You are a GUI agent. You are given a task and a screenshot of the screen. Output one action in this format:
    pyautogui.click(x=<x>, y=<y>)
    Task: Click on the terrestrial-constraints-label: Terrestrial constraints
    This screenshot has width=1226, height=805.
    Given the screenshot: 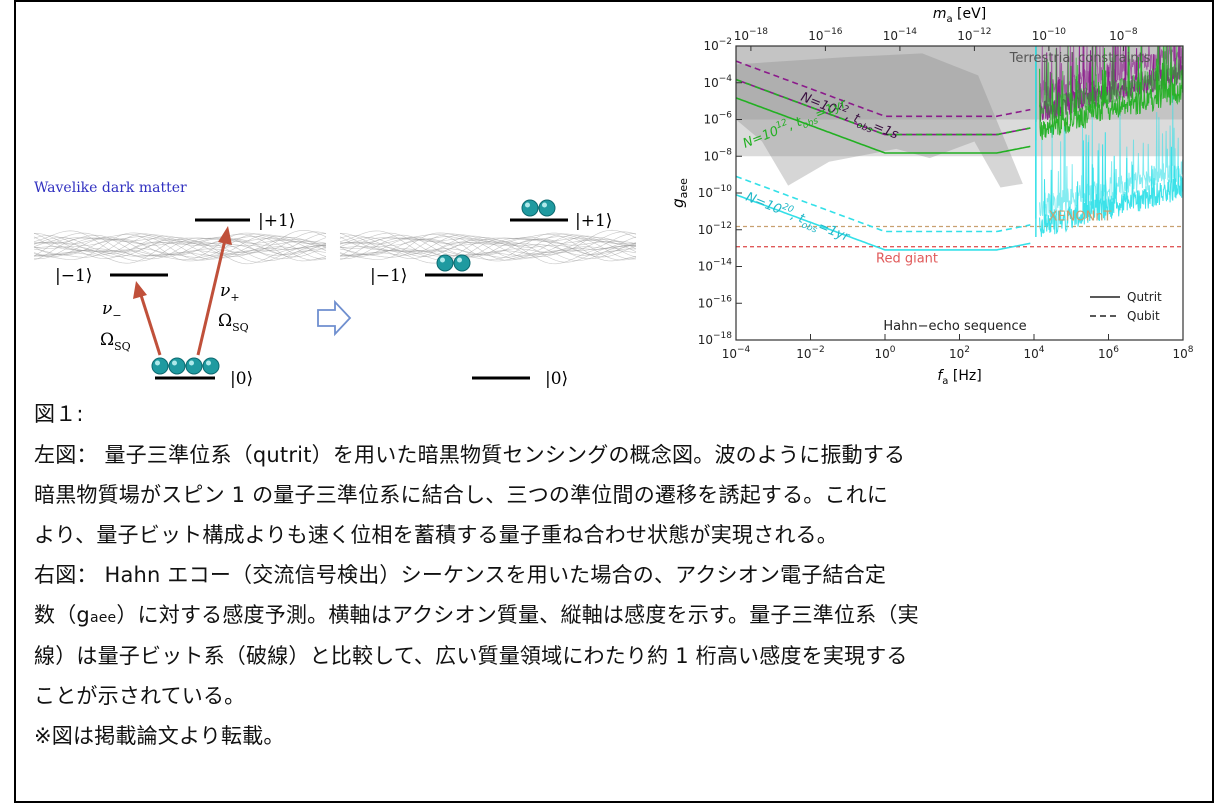 What is the action you would take?
    pyautogui.click(x=1080, y=58)
    